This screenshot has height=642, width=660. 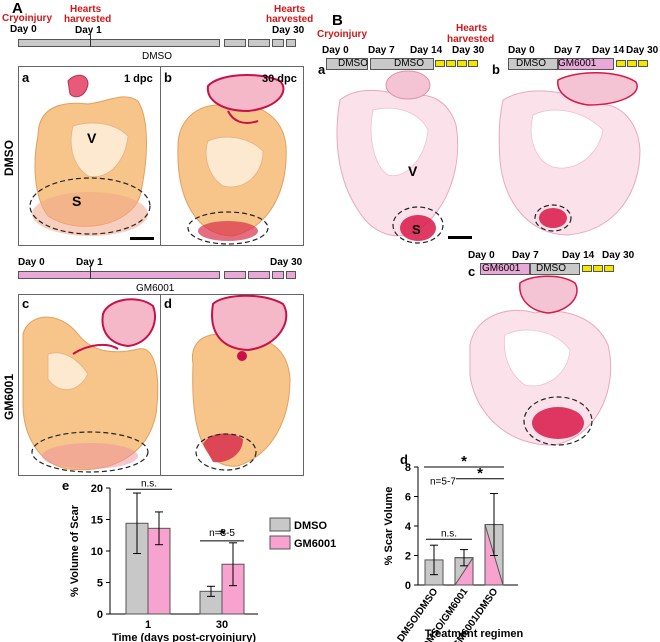 I want to click on chart-d-letter: d, so click(x=404, y=459).